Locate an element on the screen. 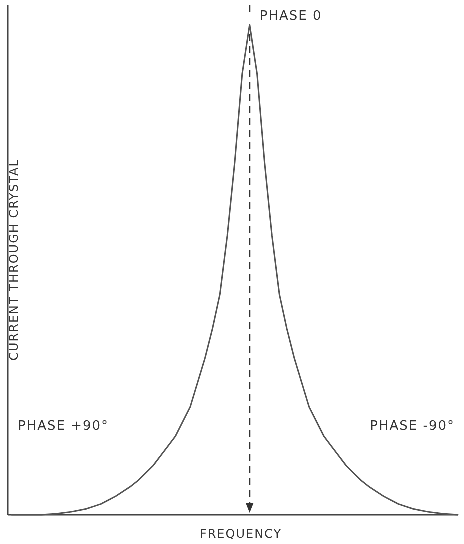 This screenshot has width=464, height=544. text: PHASE 0 is located at coordinates (291, 16).